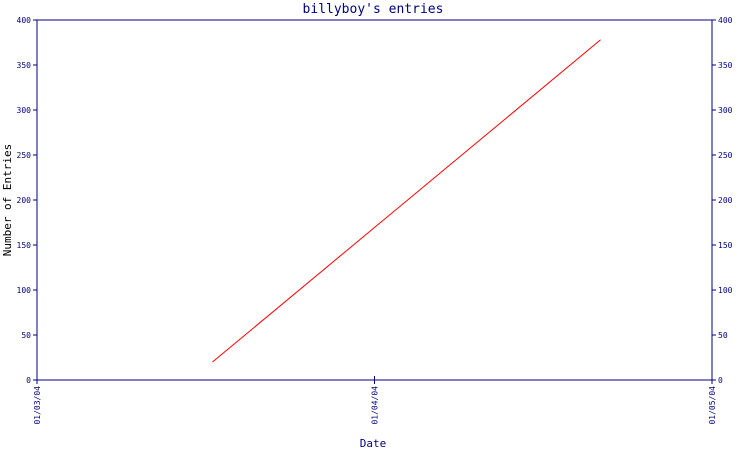 The height and width of the screenshot is (454, 750). Describe the element at coordinates (725, 20) in the screenshot. I see `y-tick-label-right: 400` at that location.